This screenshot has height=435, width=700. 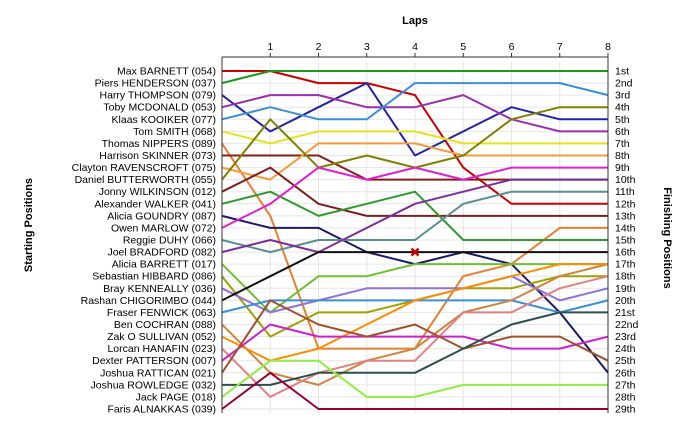 What do you see at coordinates (144, 168) in the screenshot?
I see `starting-position-label: Clayton RAVENSCROFT (075)` at bounding box center [144, 168].